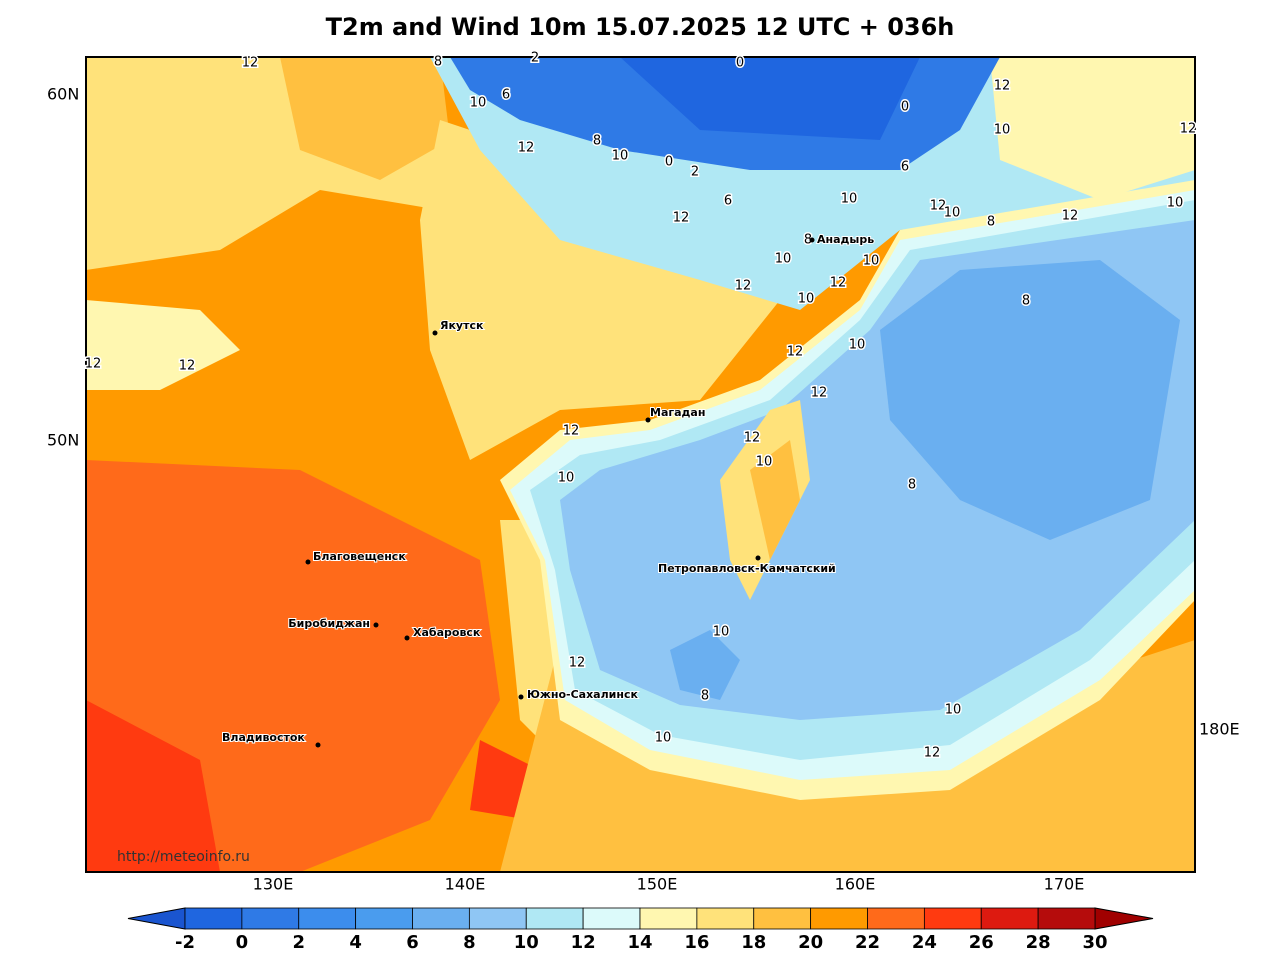 This screenshot has height=967, width=1281. I want to click on colorbar-tick-label: 0, so click(242, 942).